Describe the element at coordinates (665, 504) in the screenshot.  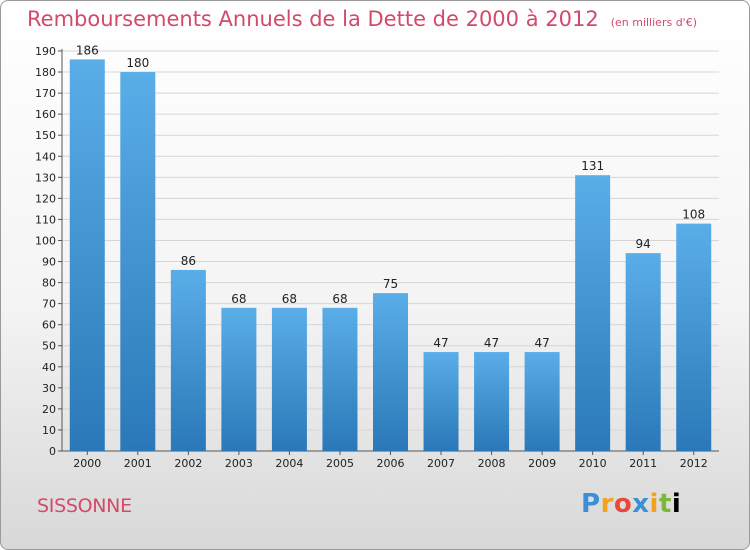
I see `logo-letter: t` at that location.